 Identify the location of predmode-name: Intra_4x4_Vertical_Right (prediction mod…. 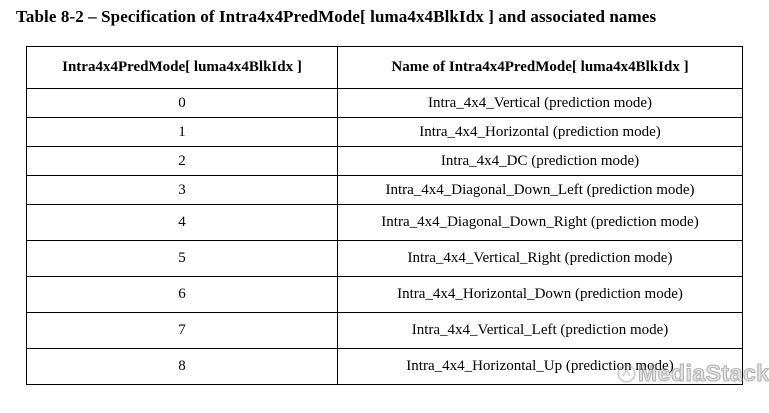
(540, 258).